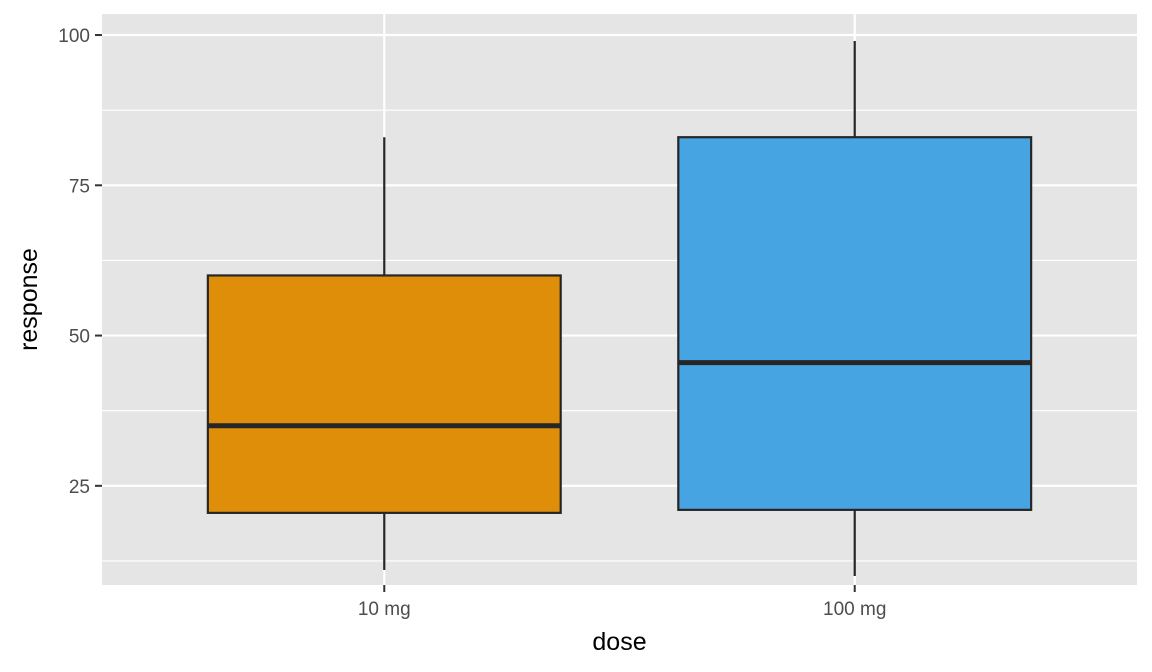 This screenshot has height=672, width=1152. Describe the element at coordinates (74, 36) in the screenshot. I see `y-tick-label: 100` at that location.